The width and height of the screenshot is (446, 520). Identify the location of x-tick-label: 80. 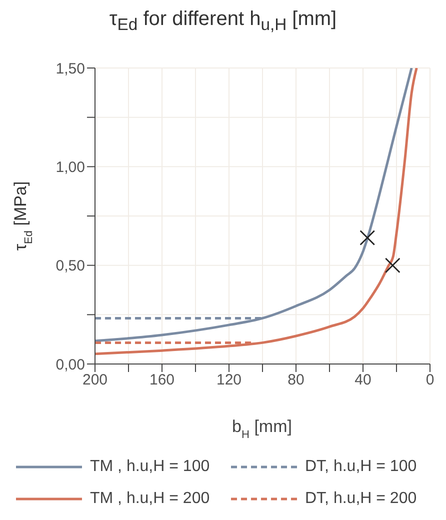
(296, 380).